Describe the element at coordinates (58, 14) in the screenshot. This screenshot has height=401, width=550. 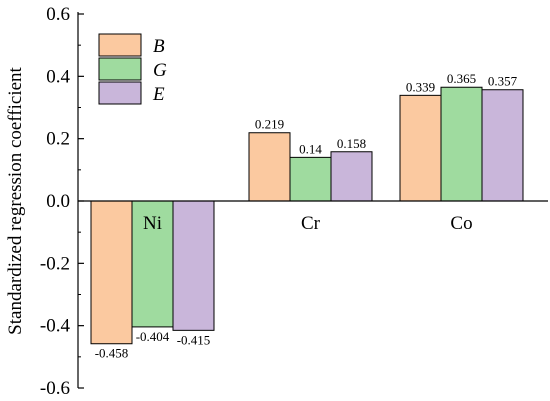
I see `y-tick-label: 0.6` at that location.